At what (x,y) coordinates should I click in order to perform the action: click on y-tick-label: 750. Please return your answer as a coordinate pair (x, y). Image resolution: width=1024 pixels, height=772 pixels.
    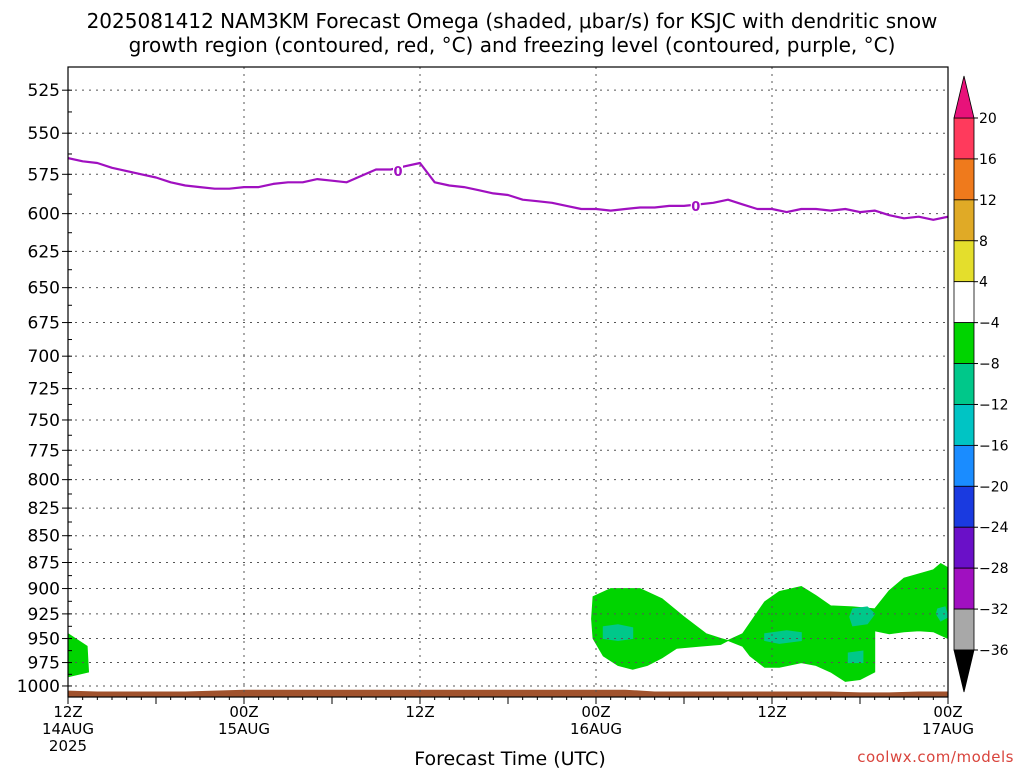
    Looking at the image, I should click on (44, 421).